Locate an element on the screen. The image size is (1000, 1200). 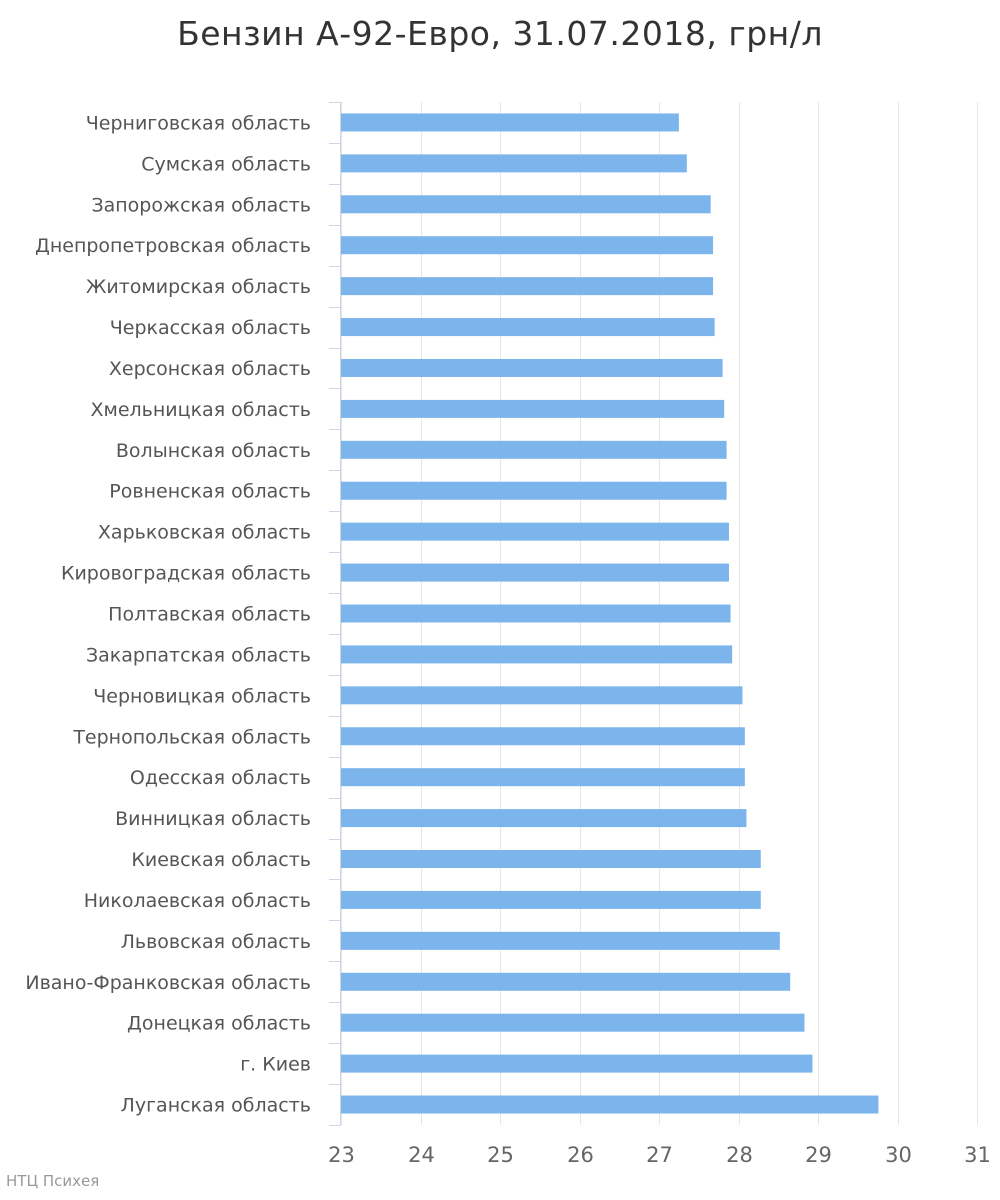
x-tick-label: 25 is located at coordinates (500, 1155).